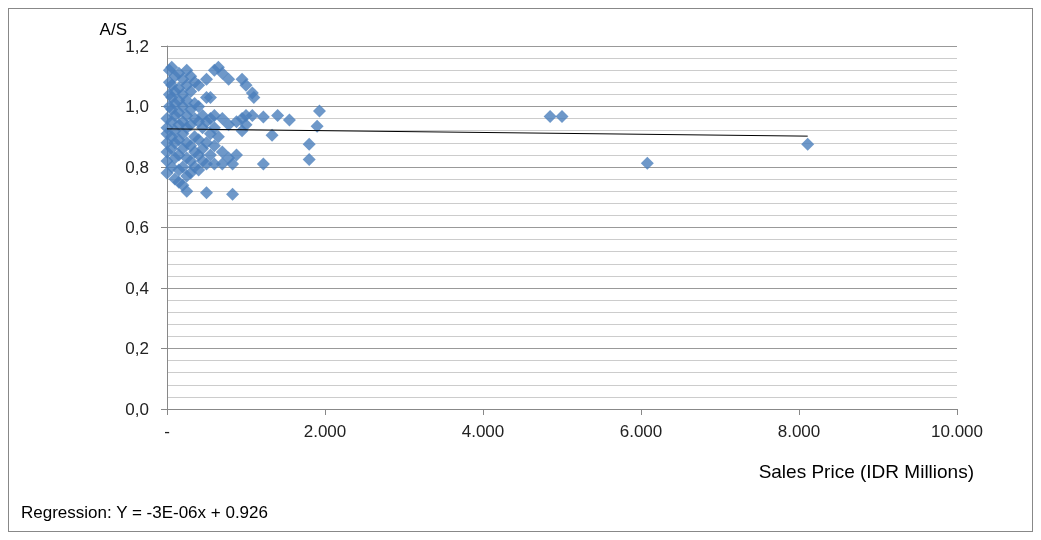  I want to click on y-tick-label: 0,0, so click(137, 409).